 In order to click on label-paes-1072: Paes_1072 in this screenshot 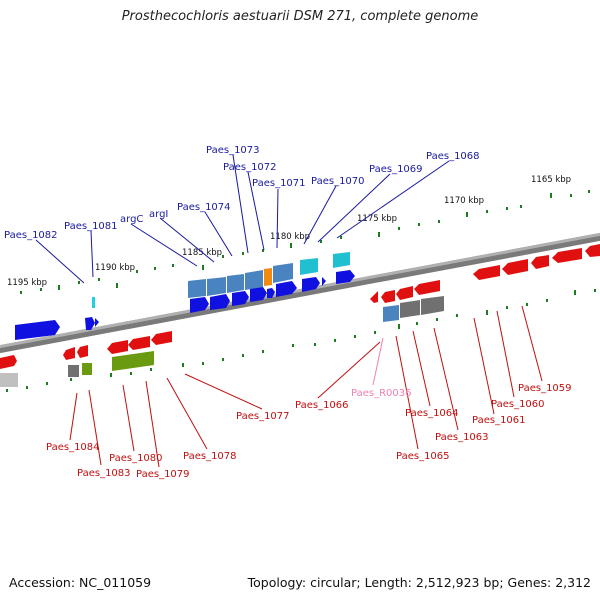, I will do `click(250, 167)`.